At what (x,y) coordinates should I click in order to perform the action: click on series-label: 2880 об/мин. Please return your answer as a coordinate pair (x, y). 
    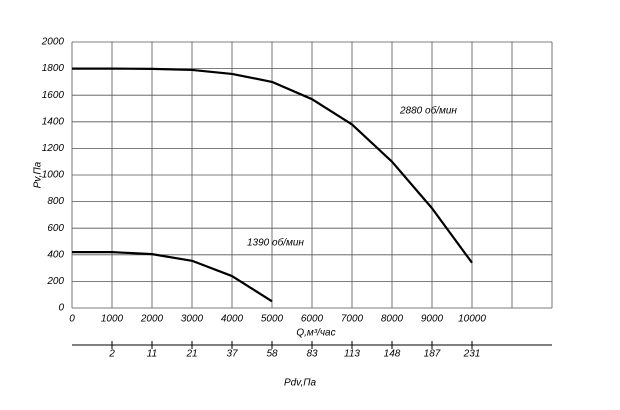
    Looking at the image, I should click on (428, 111).